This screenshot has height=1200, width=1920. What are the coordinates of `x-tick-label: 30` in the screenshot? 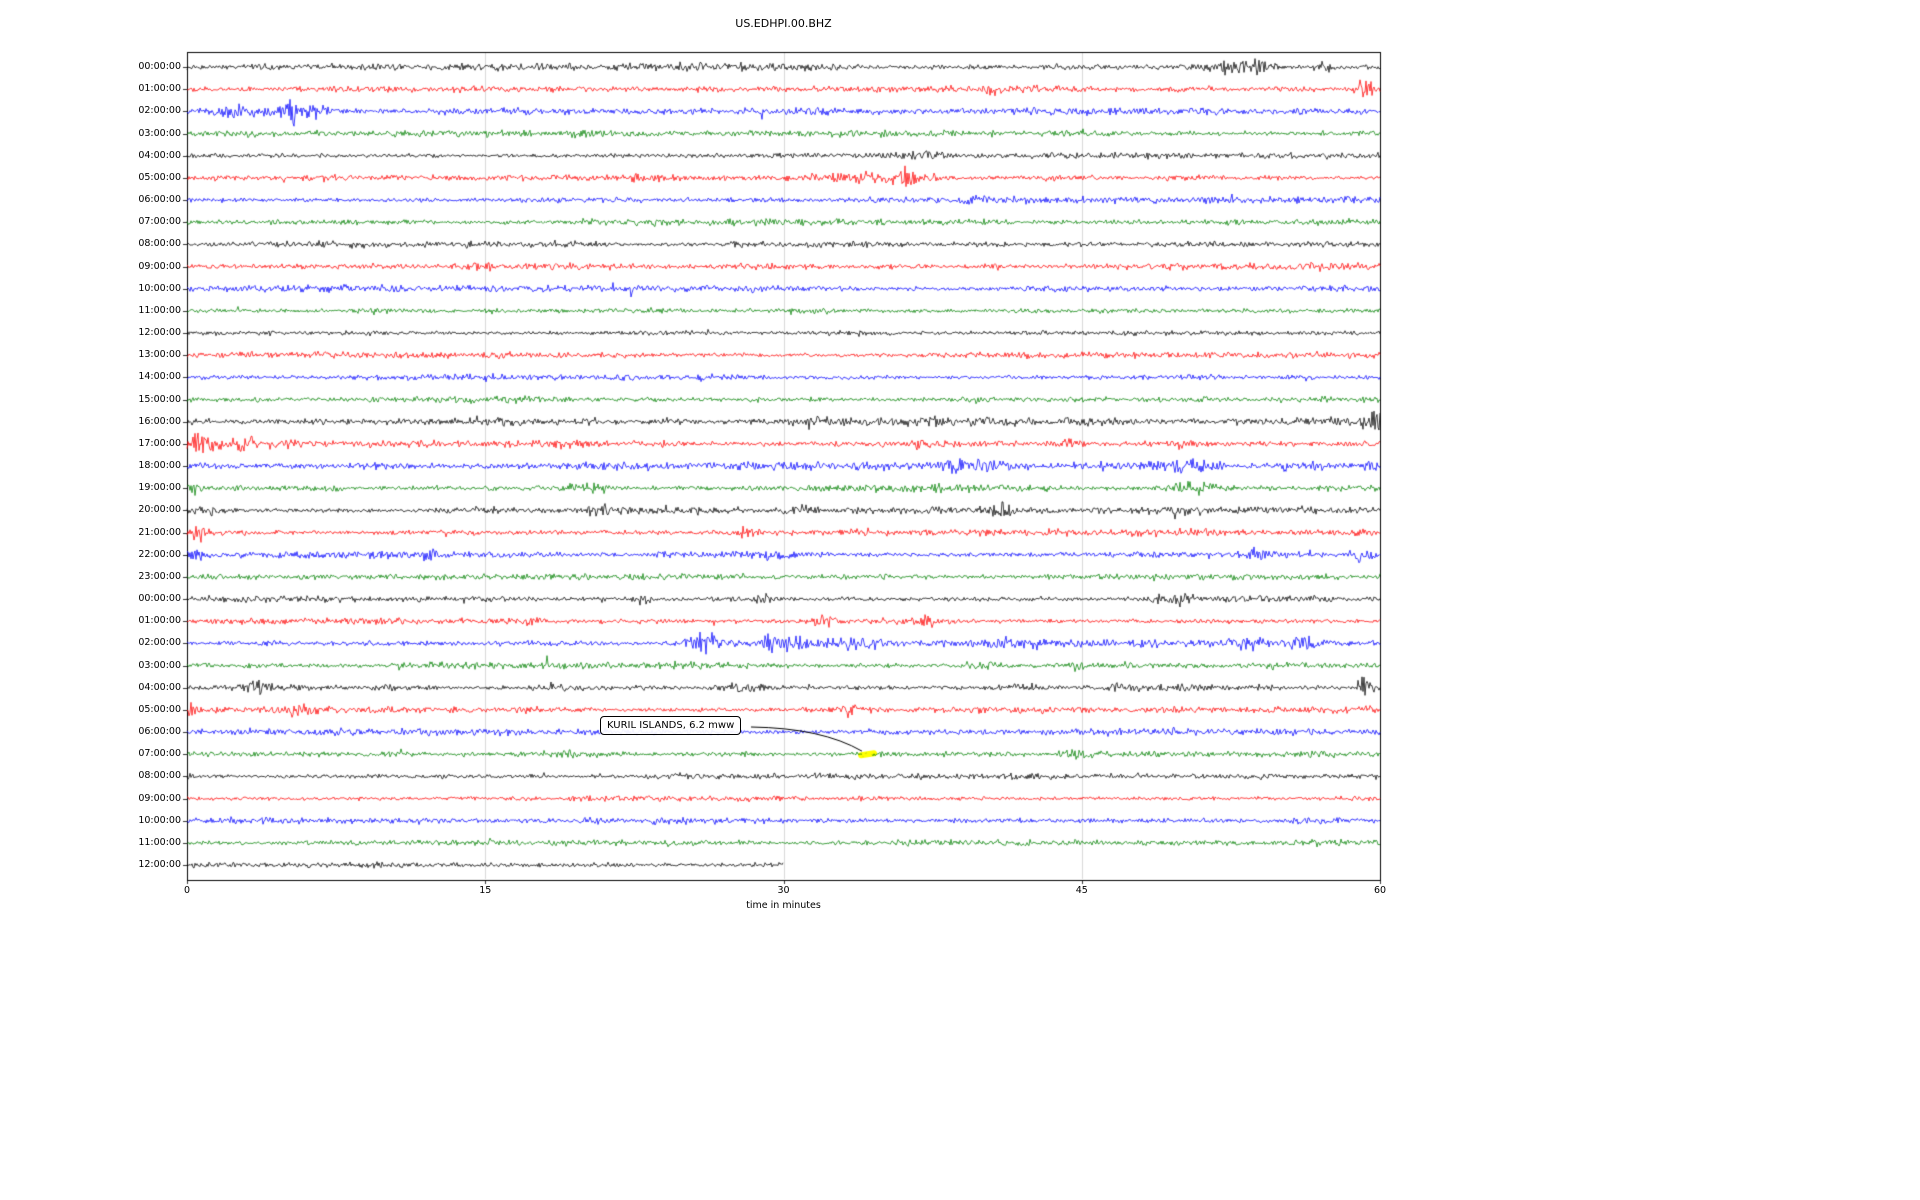 It's located at (783, 890).